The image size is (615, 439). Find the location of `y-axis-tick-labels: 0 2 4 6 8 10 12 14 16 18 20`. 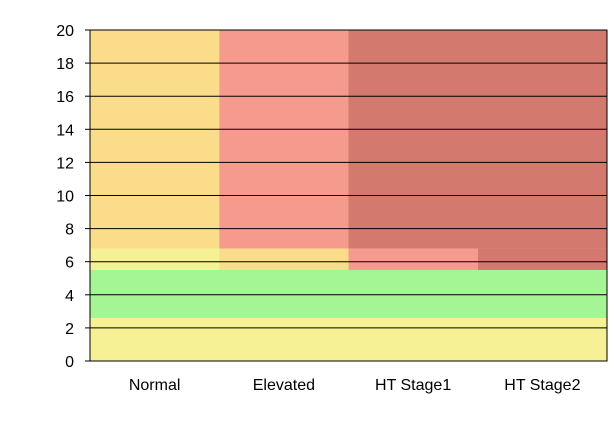

y-axis-tick-labels: 0 2 4 6 8 10 12 14 16 18 20 is located at coordinates (73, 197).